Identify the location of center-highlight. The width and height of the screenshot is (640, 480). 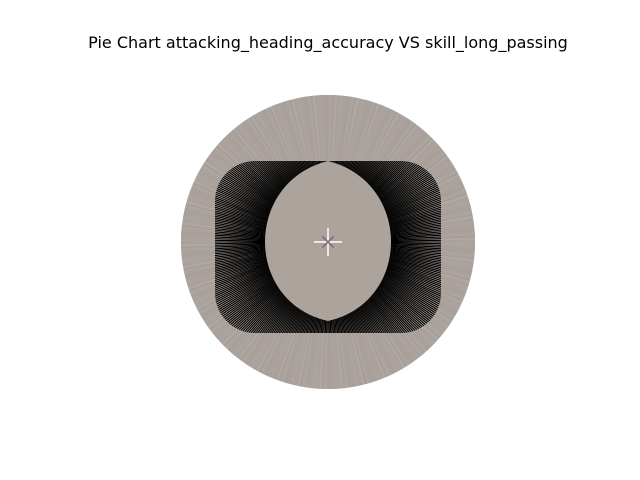
(328, 242).